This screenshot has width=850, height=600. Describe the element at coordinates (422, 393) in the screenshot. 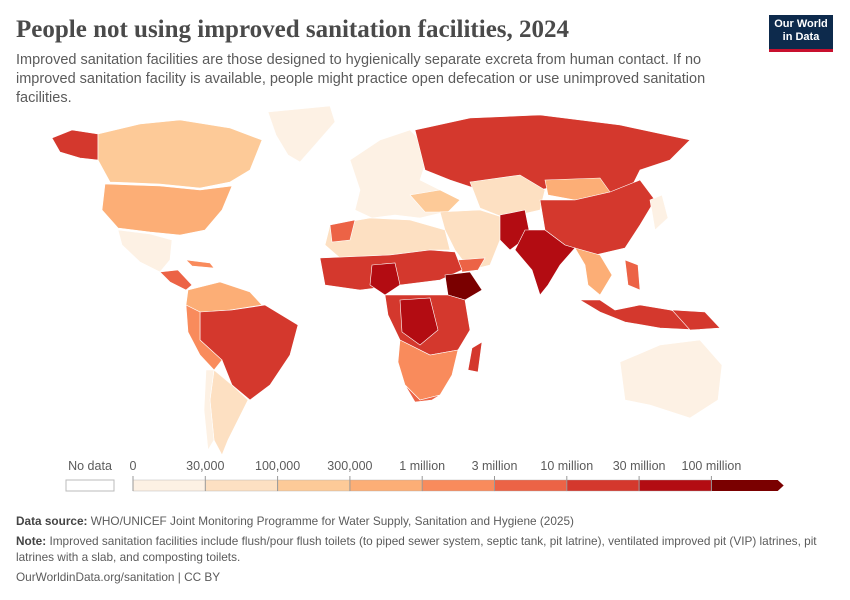

I see `south-africa` at that location.